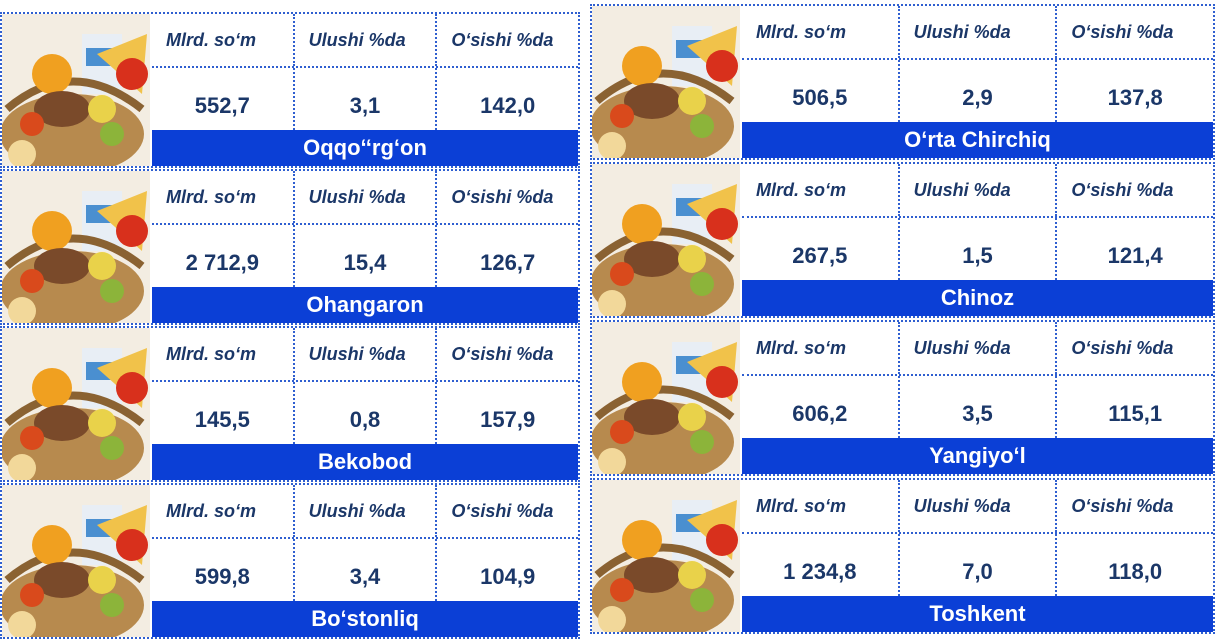  What do you see at coordinates (508, 419) in the screenshot?
I see `value-cell: 157,9` at bounding box center [508, 419].